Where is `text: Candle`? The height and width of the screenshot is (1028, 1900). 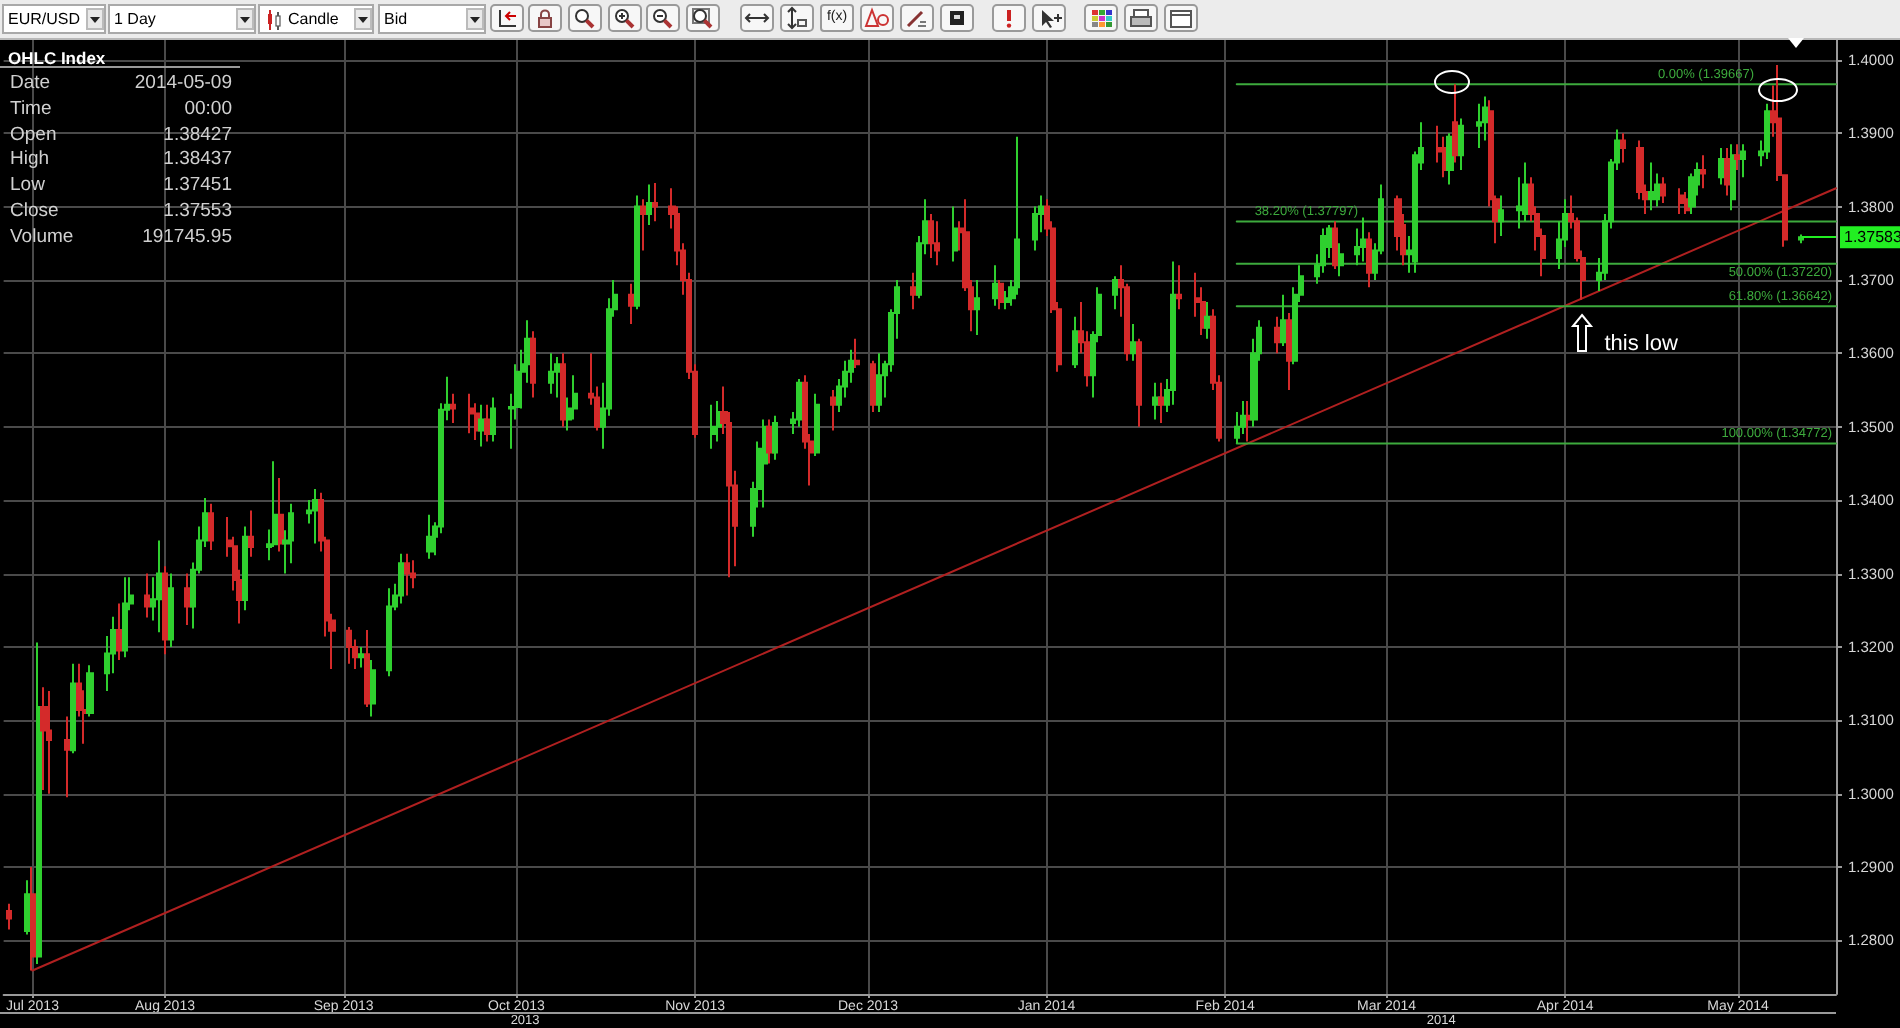 text: Candle is located at coordinates (313, 20).